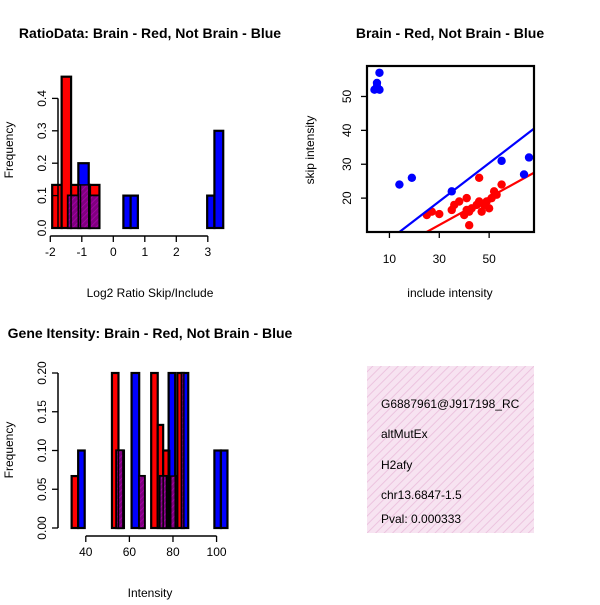 This screenshot has height=605, width=600. What do you see at coordinates (347, 198) in the screenshot?
I see `scatter-y-tick-label-0: 20` at bounding box center [347, 198].